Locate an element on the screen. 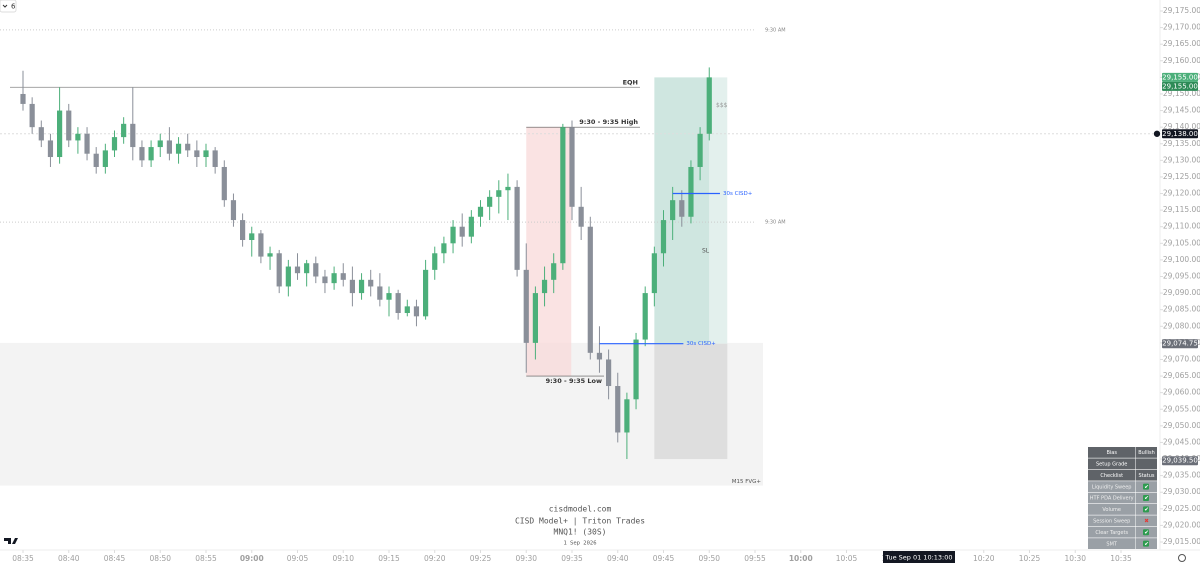 The width and height of the screenshot is (1200, 563). y-tick-label: 29,160.00 is located at coordinates (1181, 60).